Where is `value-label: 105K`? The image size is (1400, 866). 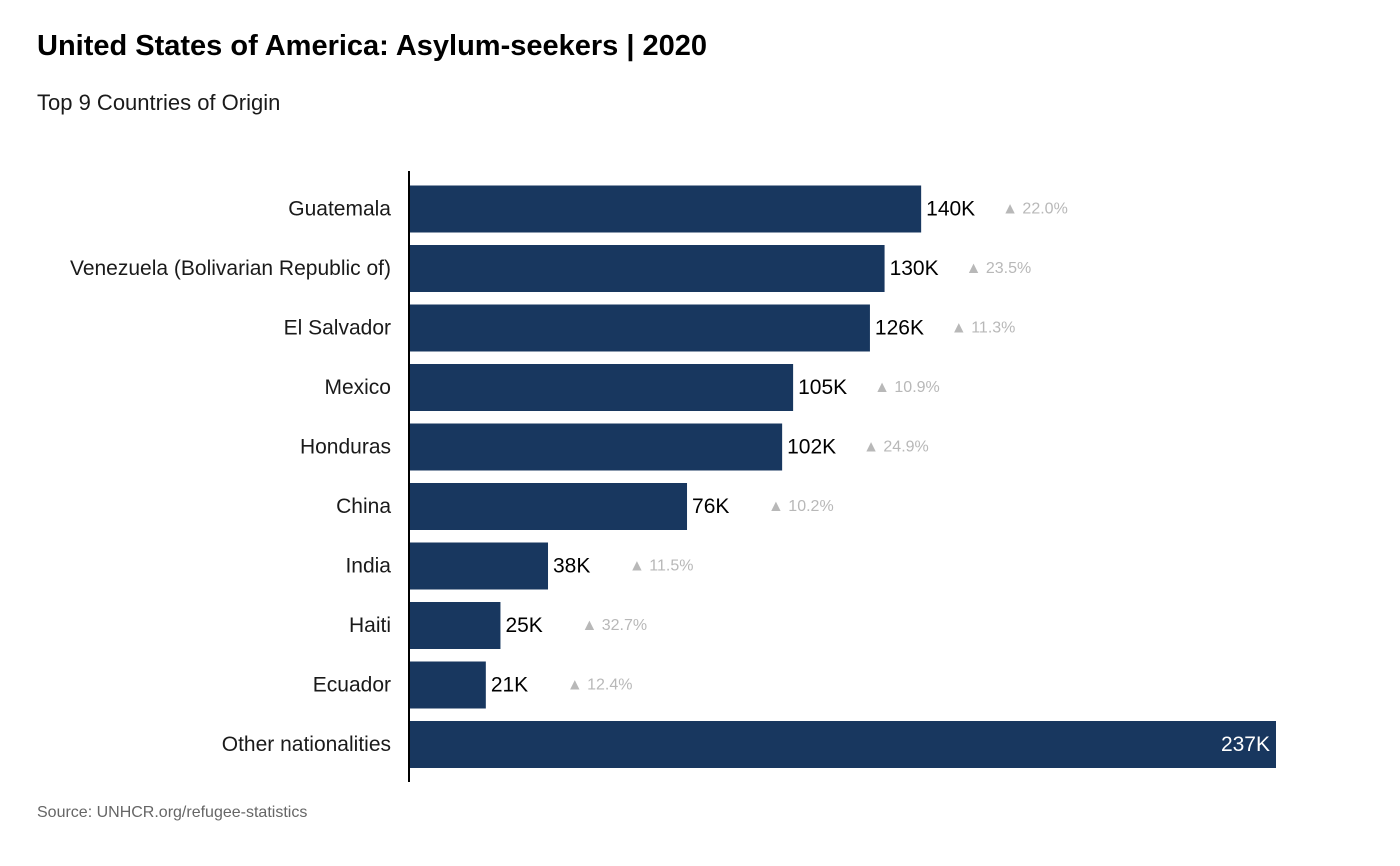
value-label: 105K is located at coordinates (822, 387).